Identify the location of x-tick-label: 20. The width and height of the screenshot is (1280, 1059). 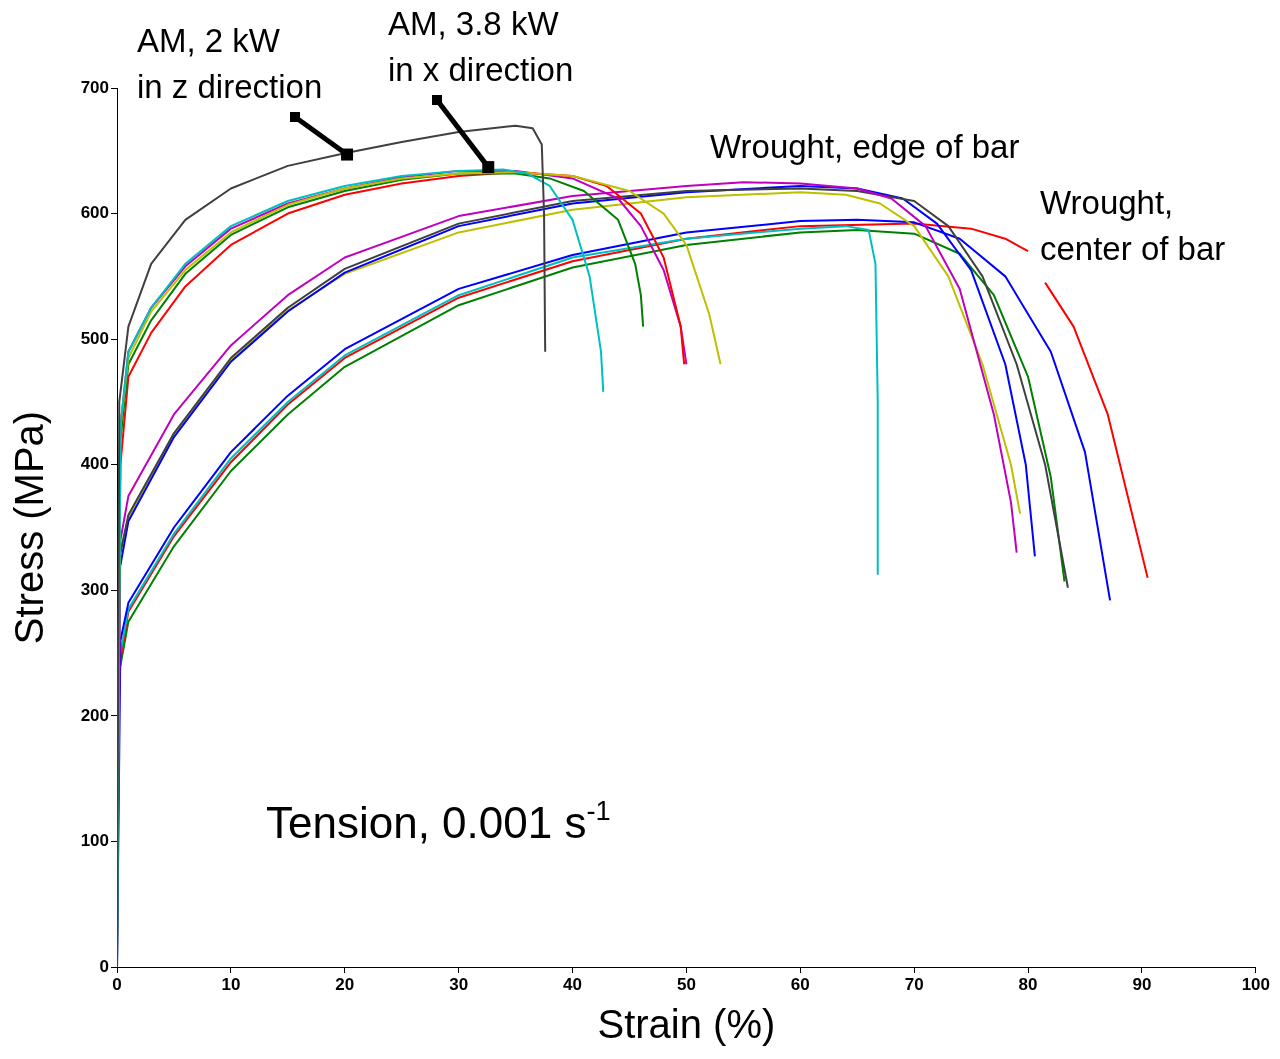
(345, 984).